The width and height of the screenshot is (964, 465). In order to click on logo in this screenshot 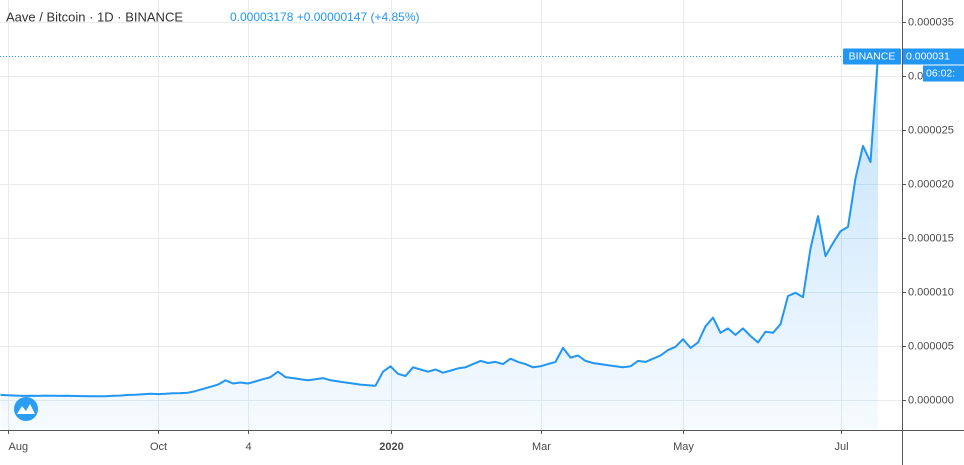, I will do `click(26, 409)`.